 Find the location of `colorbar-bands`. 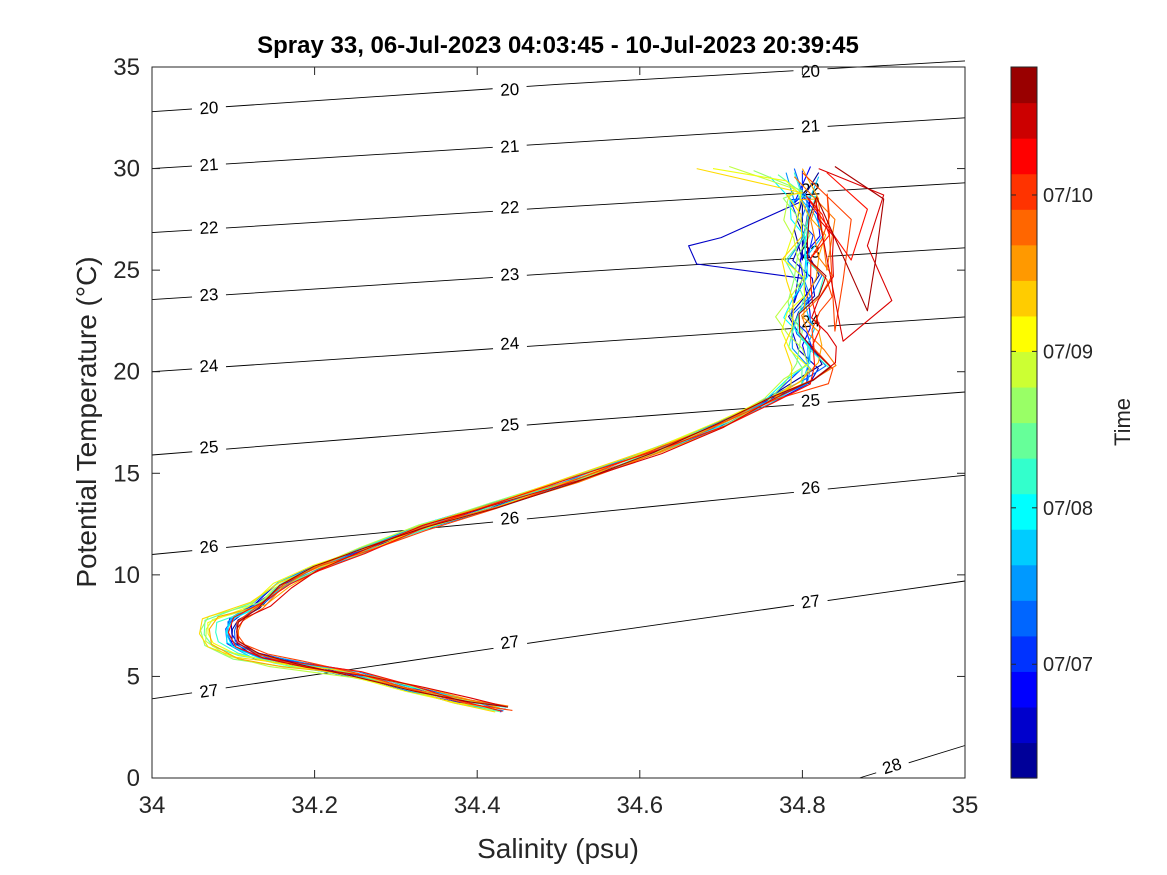

colorbar-bands is located at coordinates (1024, 423).